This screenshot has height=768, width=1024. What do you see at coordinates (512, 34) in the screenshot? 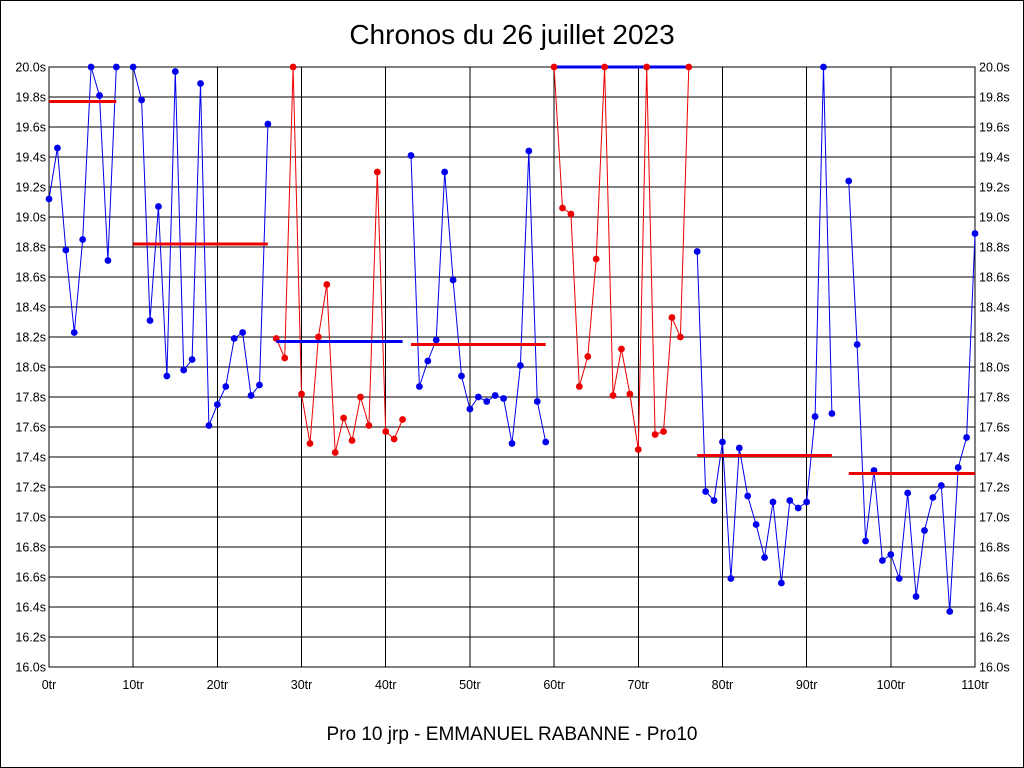
I see `chart-title: Chronos du 26 juillet 2023` at bounding box center [512, 34].